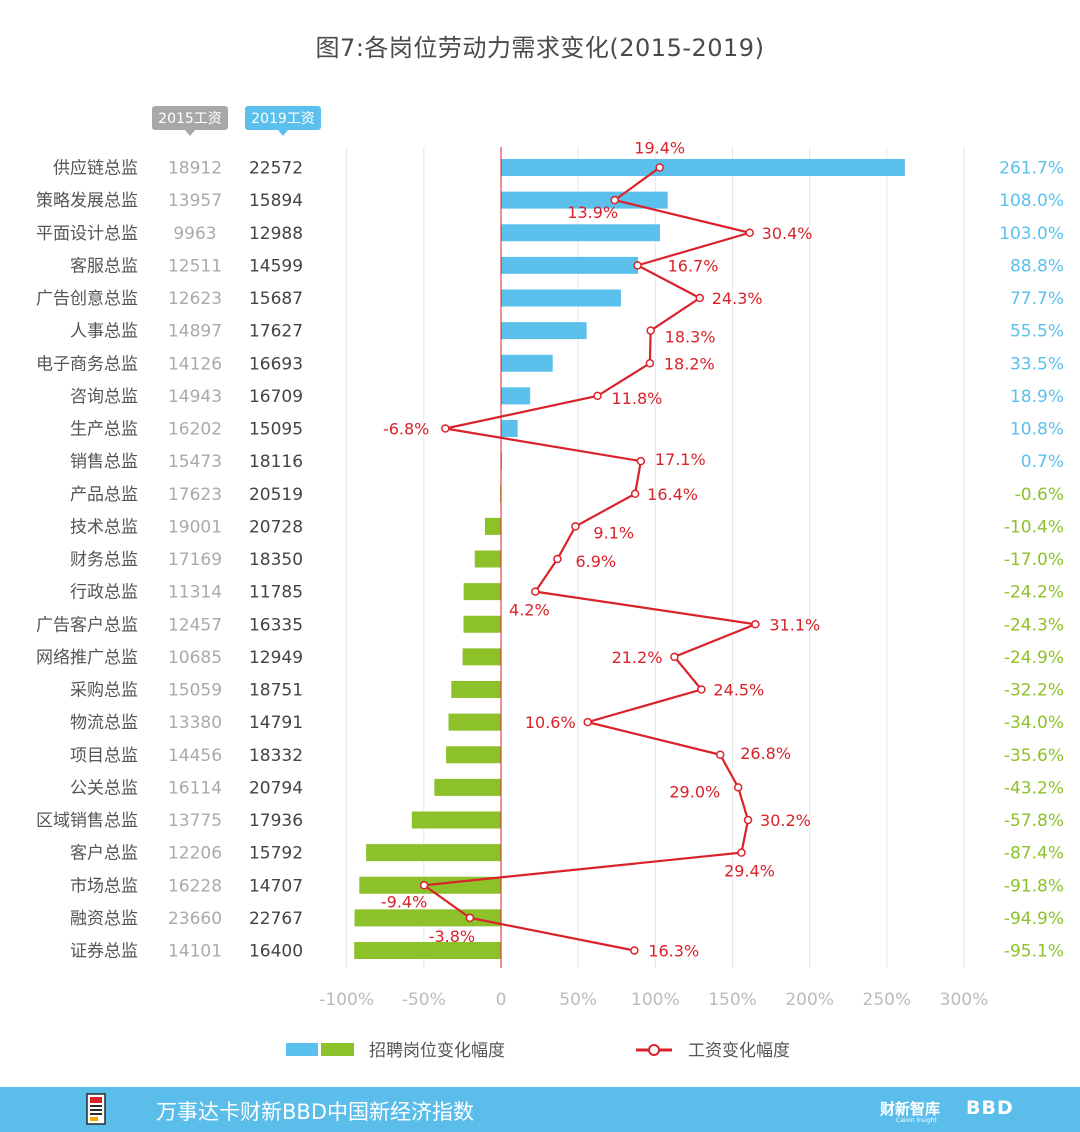 This screenshot has width=1080, height=1132. I want to click on bar-value-label: 18.9%, so click(1037, 397).